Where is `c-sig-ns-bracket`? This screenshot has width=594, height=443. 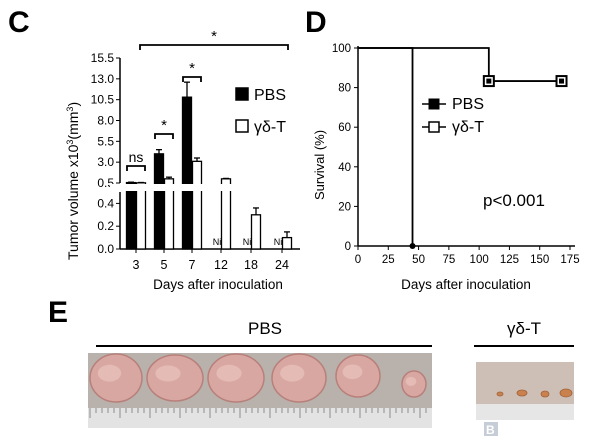
c-sig-ns-bracket is located at coordinates (136, 168).